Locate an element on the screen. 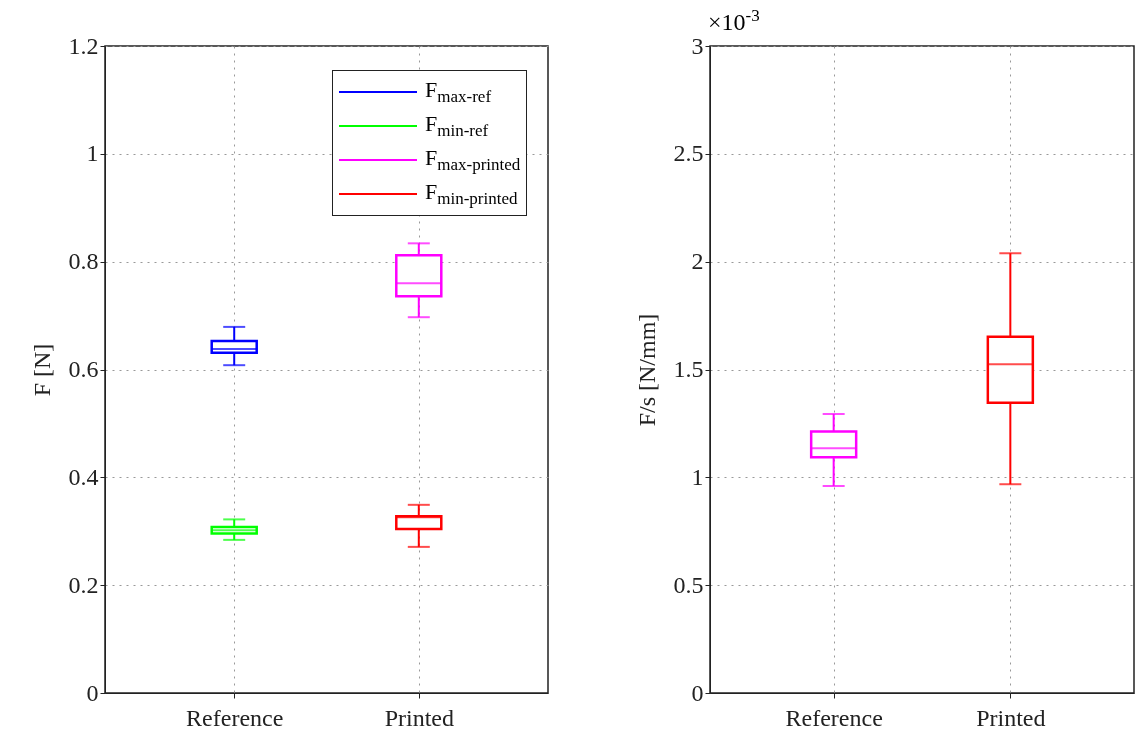 The height and width of the screenshot is (740, 1146). y-tick-label: 0.8 is located at coordinates (83, 261).